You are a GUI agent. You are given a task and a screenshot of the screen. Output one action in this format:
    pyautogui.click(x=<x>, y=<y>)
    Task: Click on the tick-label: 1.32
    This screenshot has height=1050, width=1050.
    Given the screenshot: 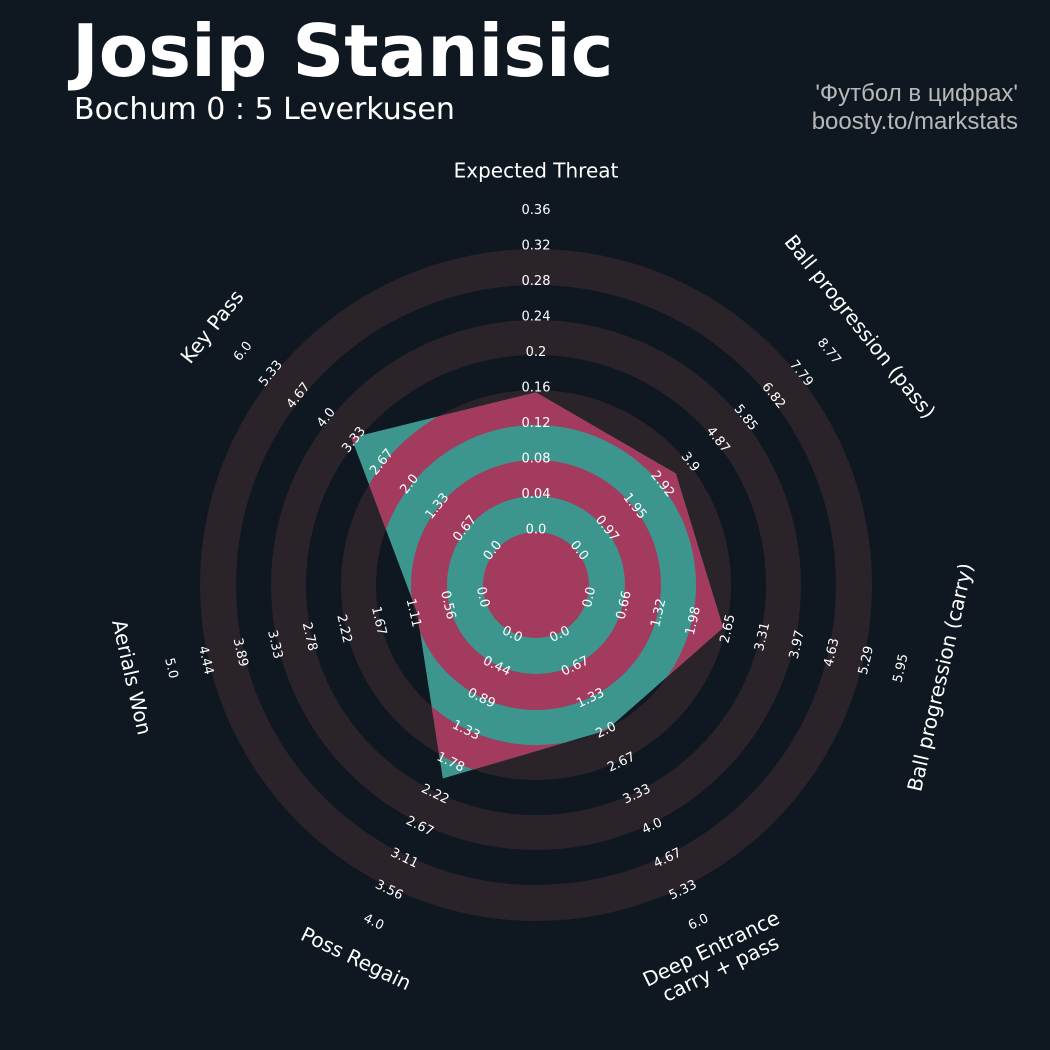 What is the action you would take?
    pyautogui.click(x=658, y=613)
    